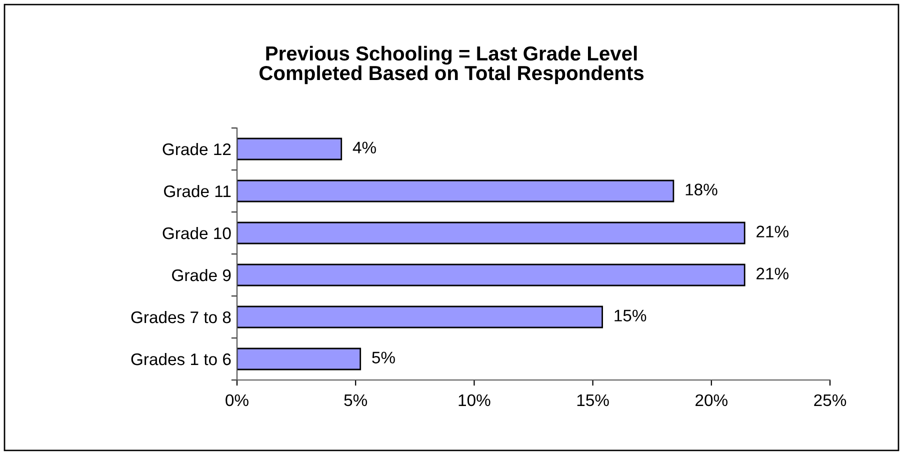  What do you see at coordinates (702, 190) in the screenshot?
I see `data-label: 18%` at bounding box center [702, 190].